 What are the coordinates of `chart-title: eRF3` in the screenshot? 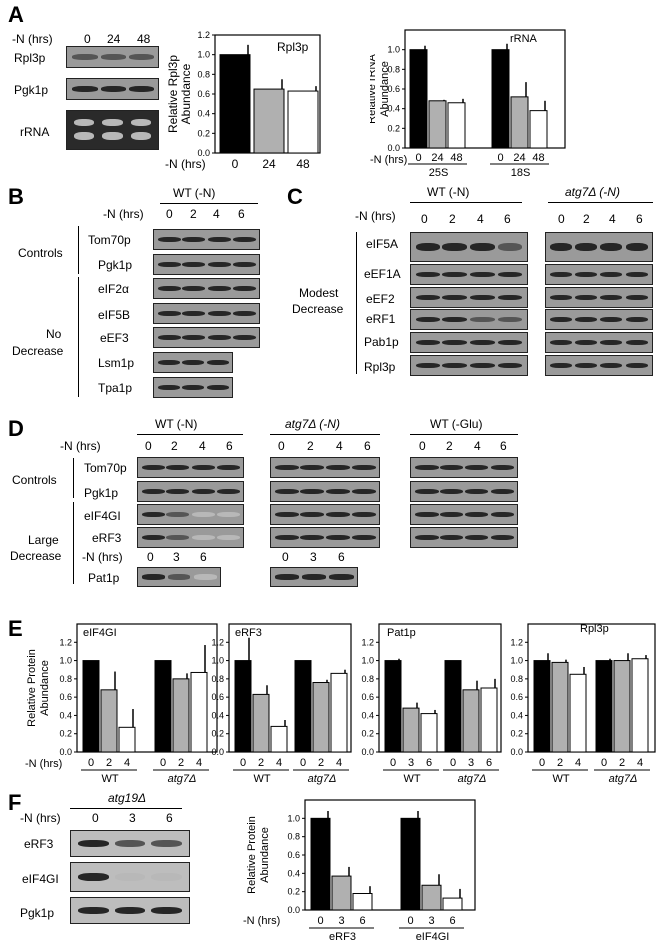 It's located at (248, 633).